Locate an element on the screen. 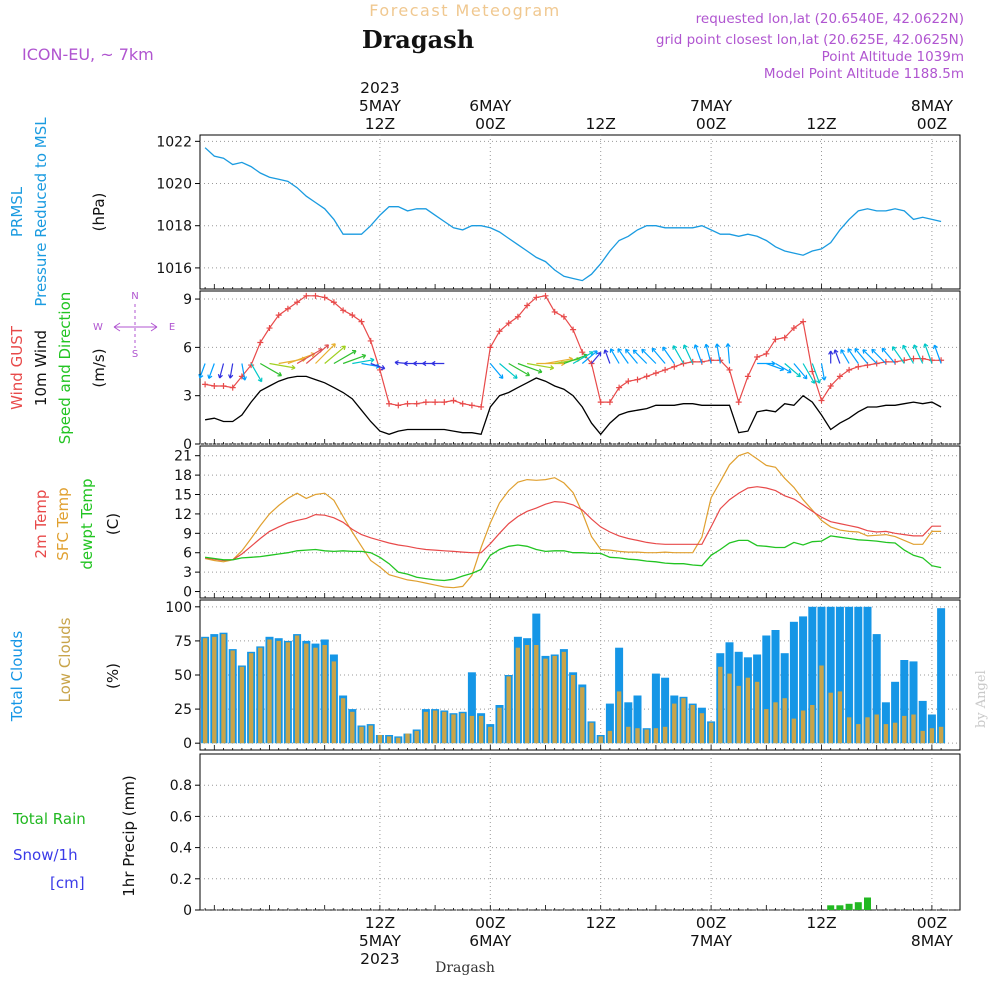 Image resolution: width=1000 pixels, height=1000 pixels. bottom-time-label: 7MAY is located at coordinates (711, 941).